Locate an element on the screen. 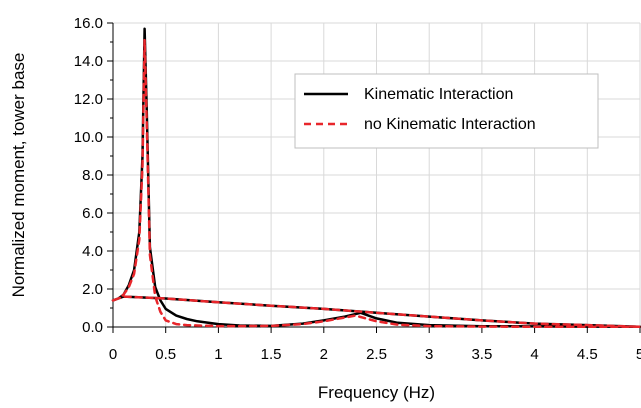 The height and width of the screenshot is (408, 641). x-tick-label: 2.5 is located at coordinates (376, 354).